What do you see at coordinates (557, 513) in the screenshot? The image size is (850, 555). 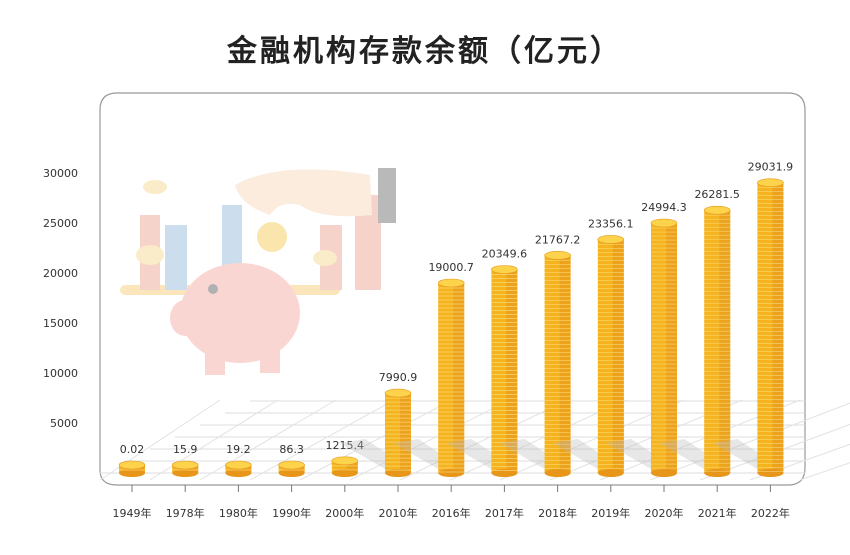 I see `x-tick-label: 2018年` at bounding box center [557, 513].